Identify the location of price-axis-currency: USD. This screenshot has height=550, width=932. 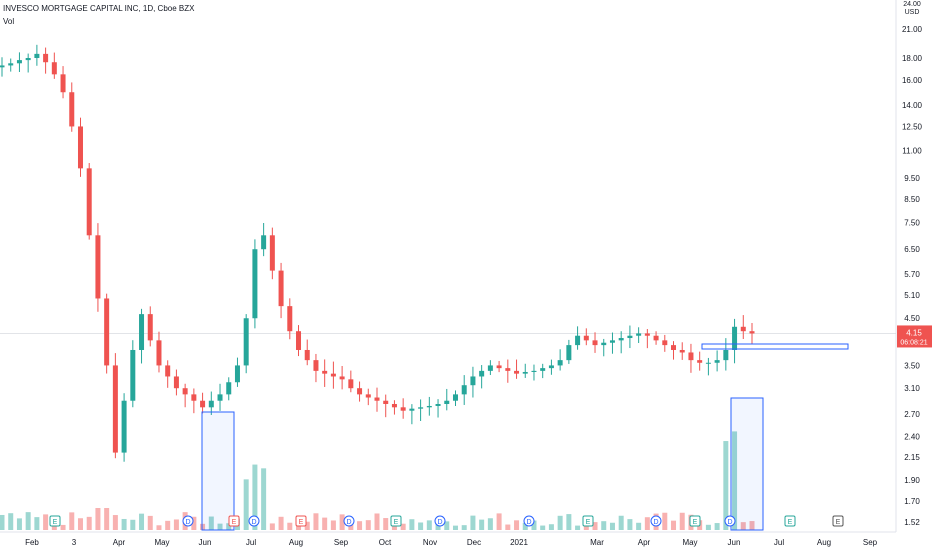
(912, 12).